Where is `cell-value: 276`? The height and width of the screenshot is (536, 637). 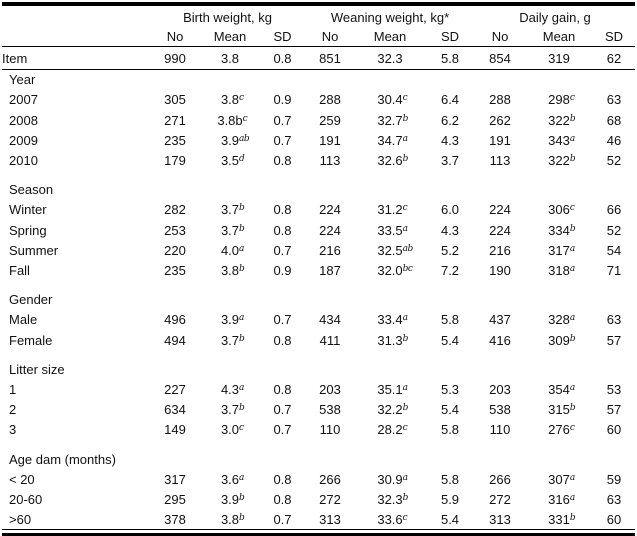 cell-value: 276 is located at coordinates (559, 430).